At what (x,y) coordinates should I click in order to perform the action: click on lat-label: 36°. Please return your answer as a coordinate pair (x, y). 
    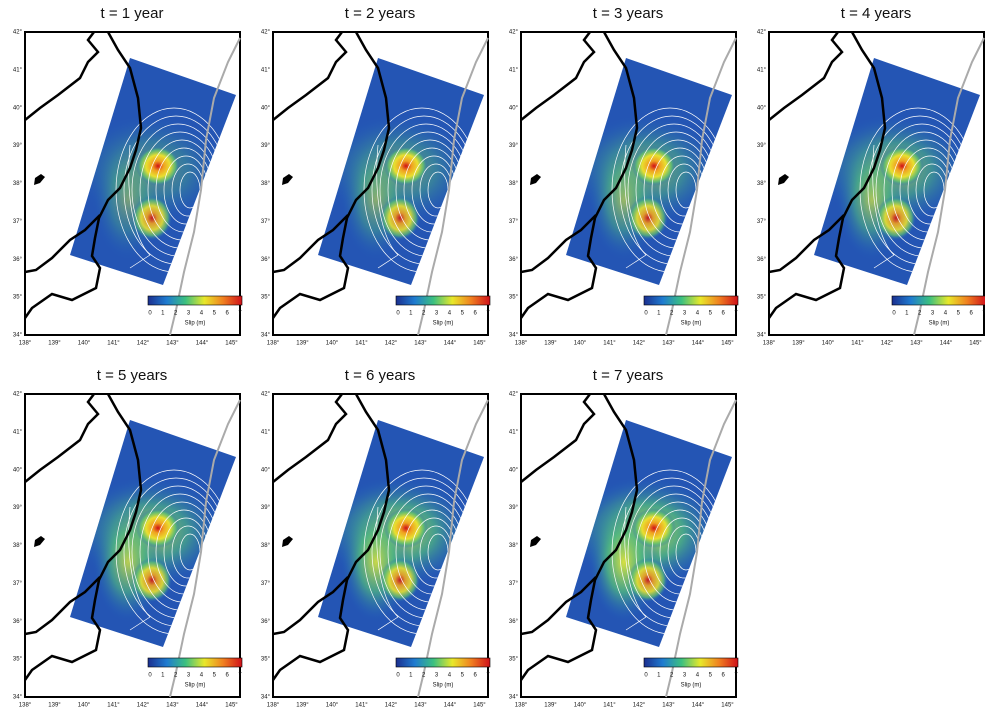
    Looking at the image, I should click on (266, 622).